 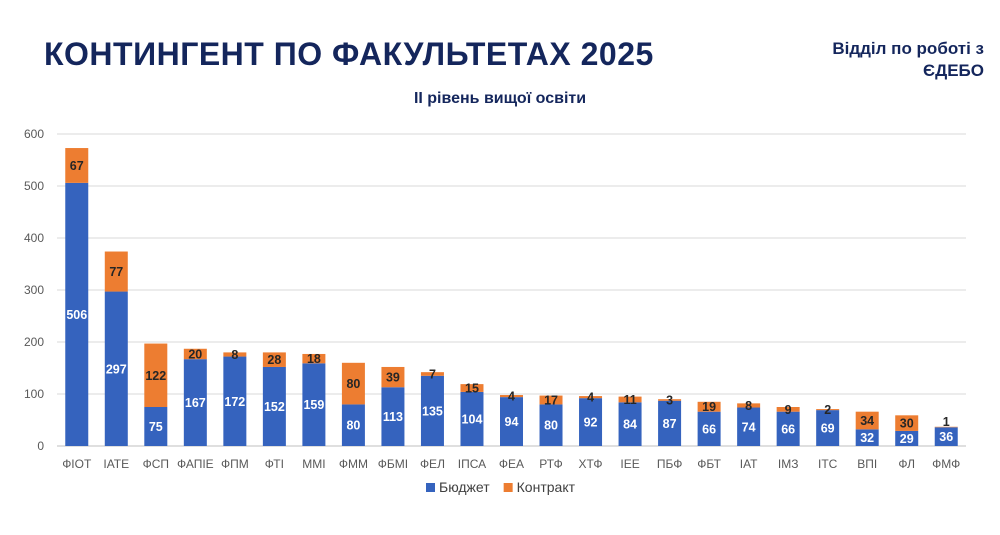 I want to click on data-label-contract: 18, so click(x=314, y=359).